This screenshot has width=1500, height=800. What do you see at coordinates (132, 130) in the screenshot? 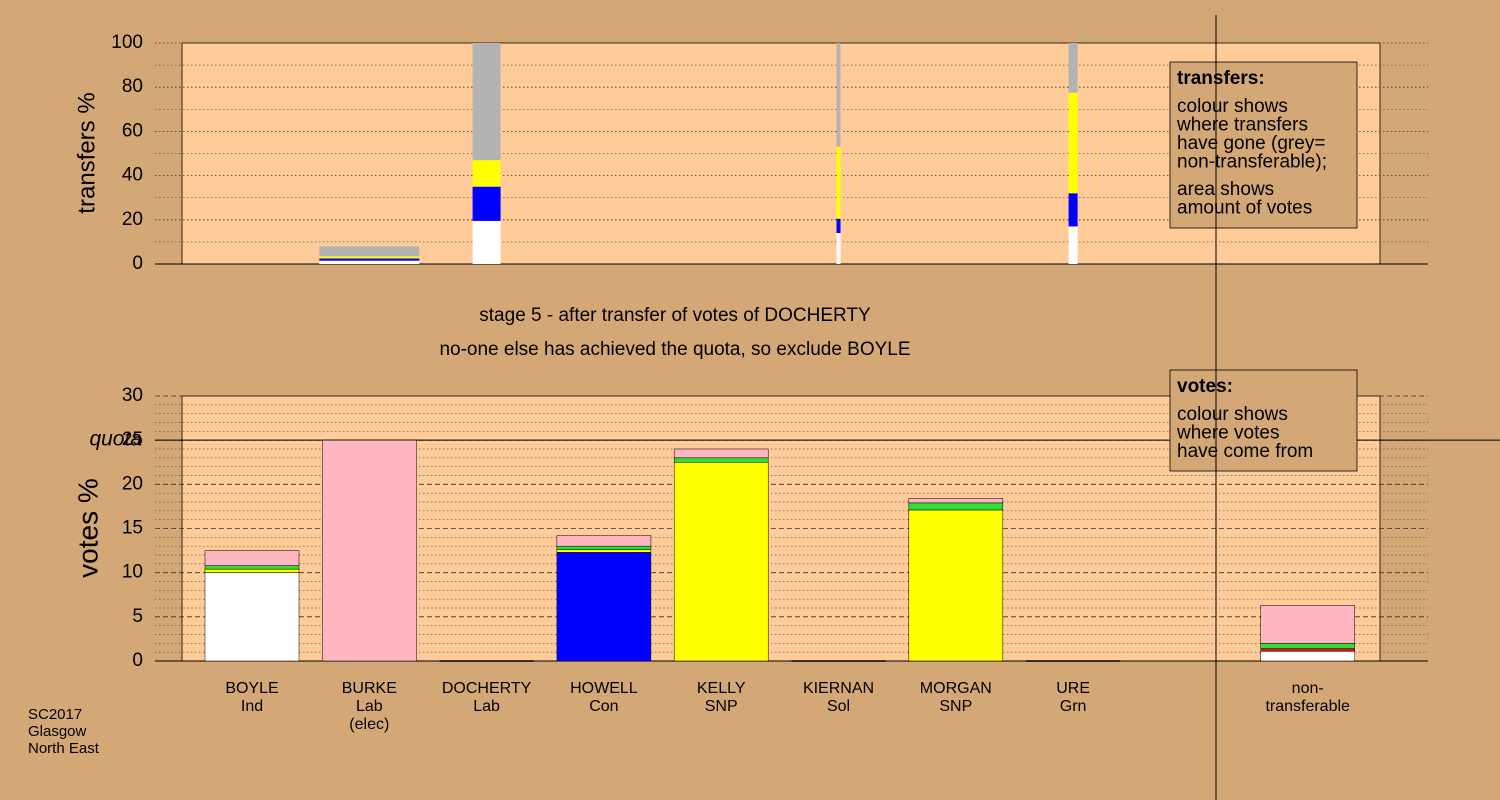
I see `y-tick-label: 60` at bounding box center [132, 130].